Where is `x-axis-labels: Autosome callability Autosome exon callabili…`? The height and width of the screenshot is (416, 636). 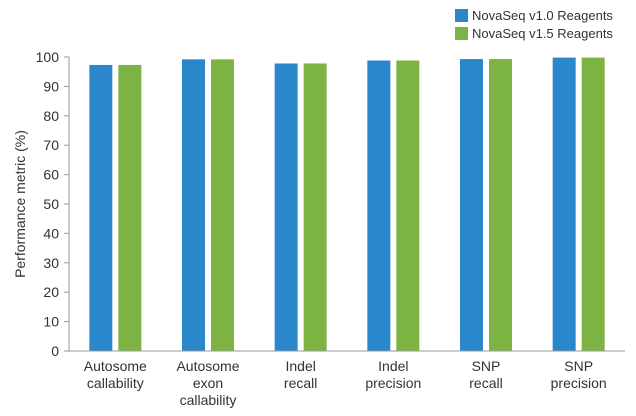
x-axis-labels: Autosome callability Autosome exon callabili… is located at coordinates (345, 383).